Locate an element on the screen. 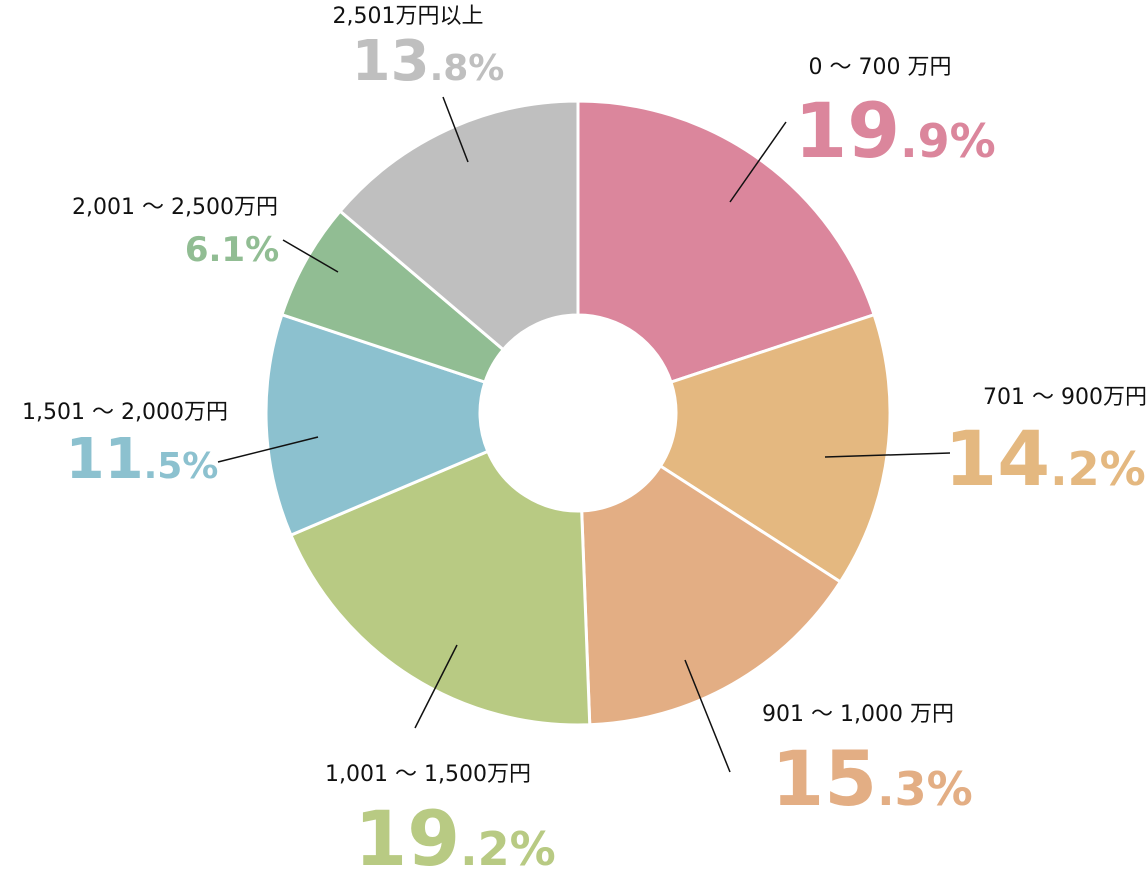  category-label: 901 〜 1,000 万円 is located at coordinates (858, 714).